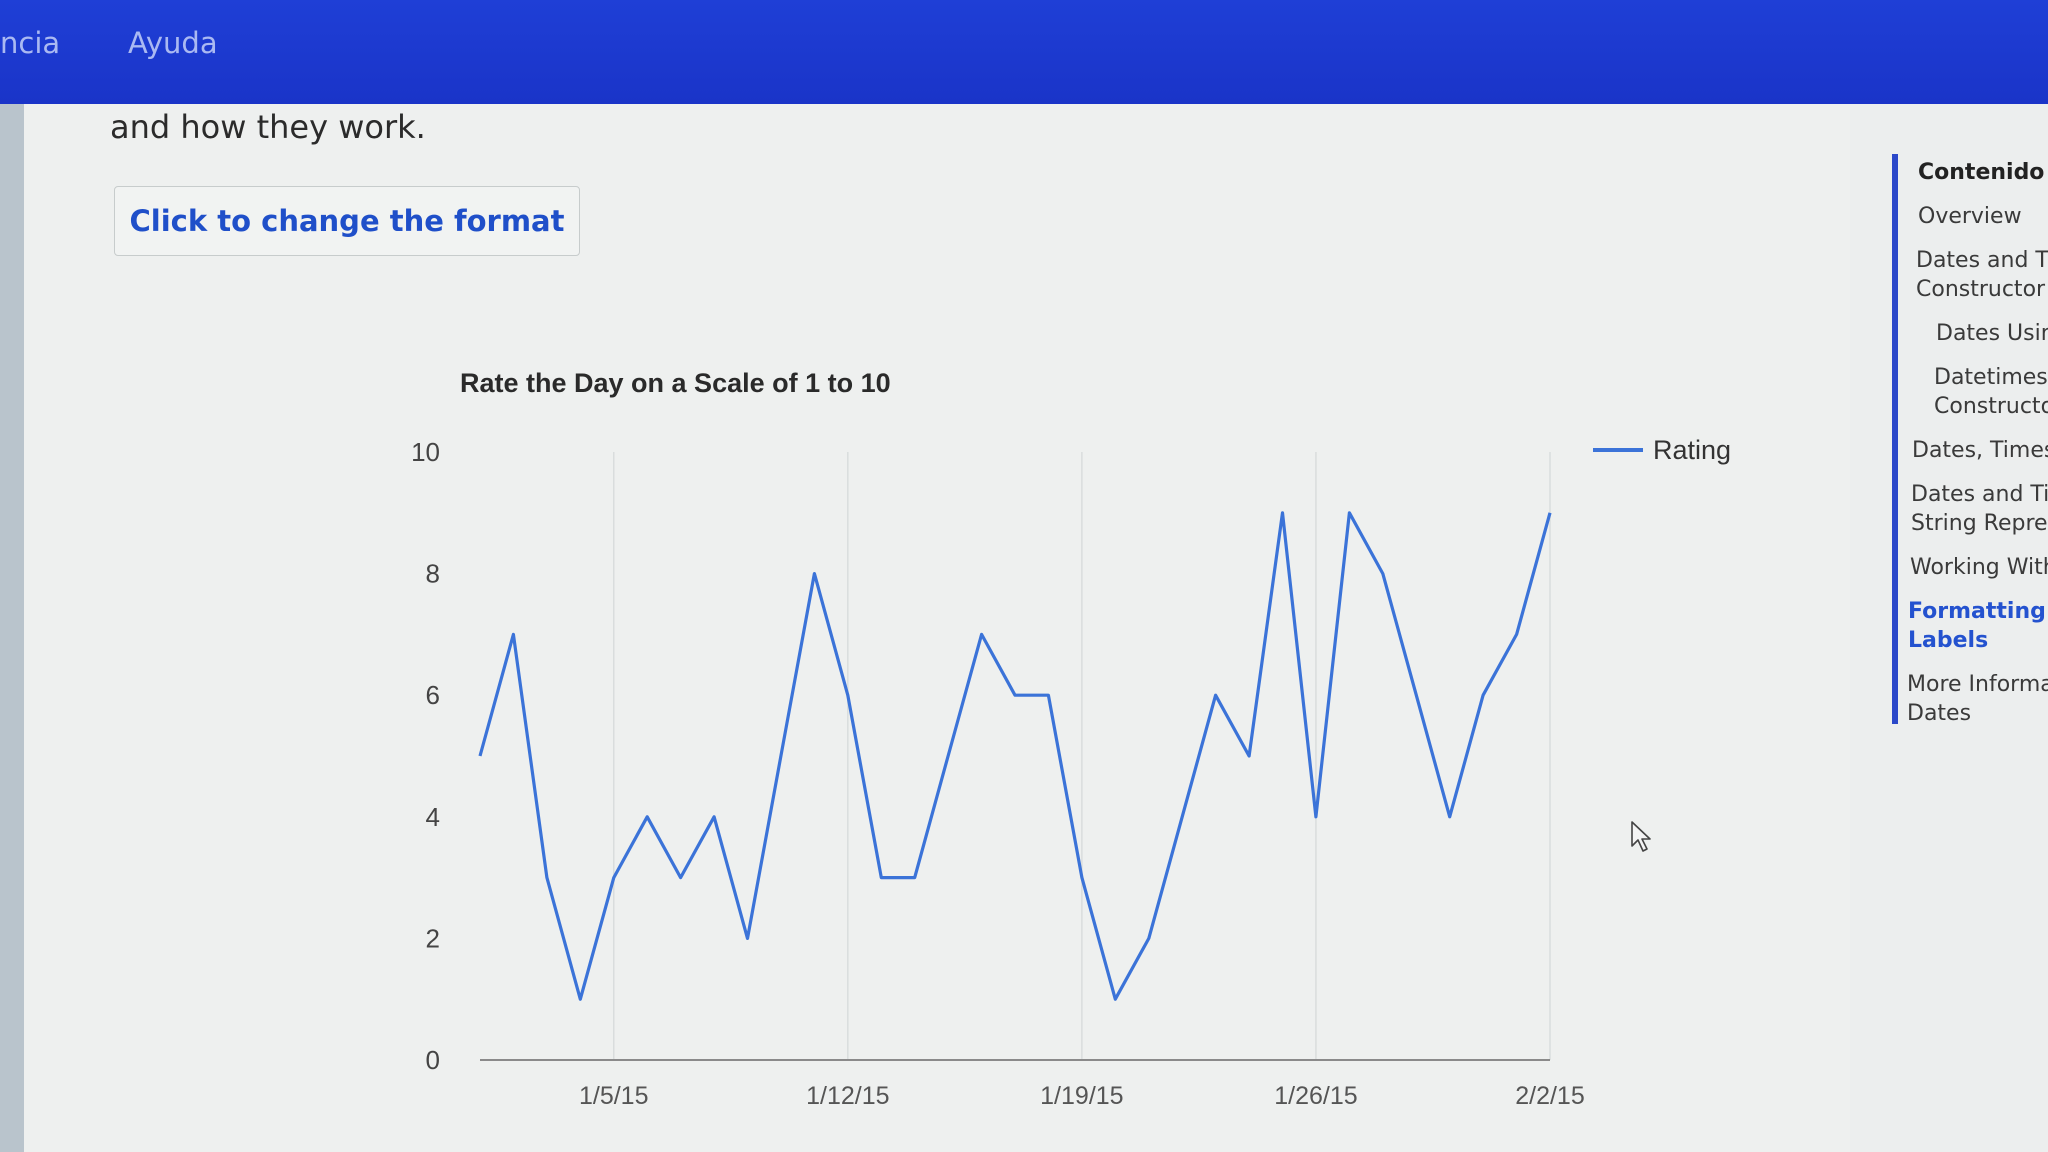  What do you see at coordinates (1895, 439) in the screenshot?
I see `toc-indicator-rail` at bounding box center [1895, 439].